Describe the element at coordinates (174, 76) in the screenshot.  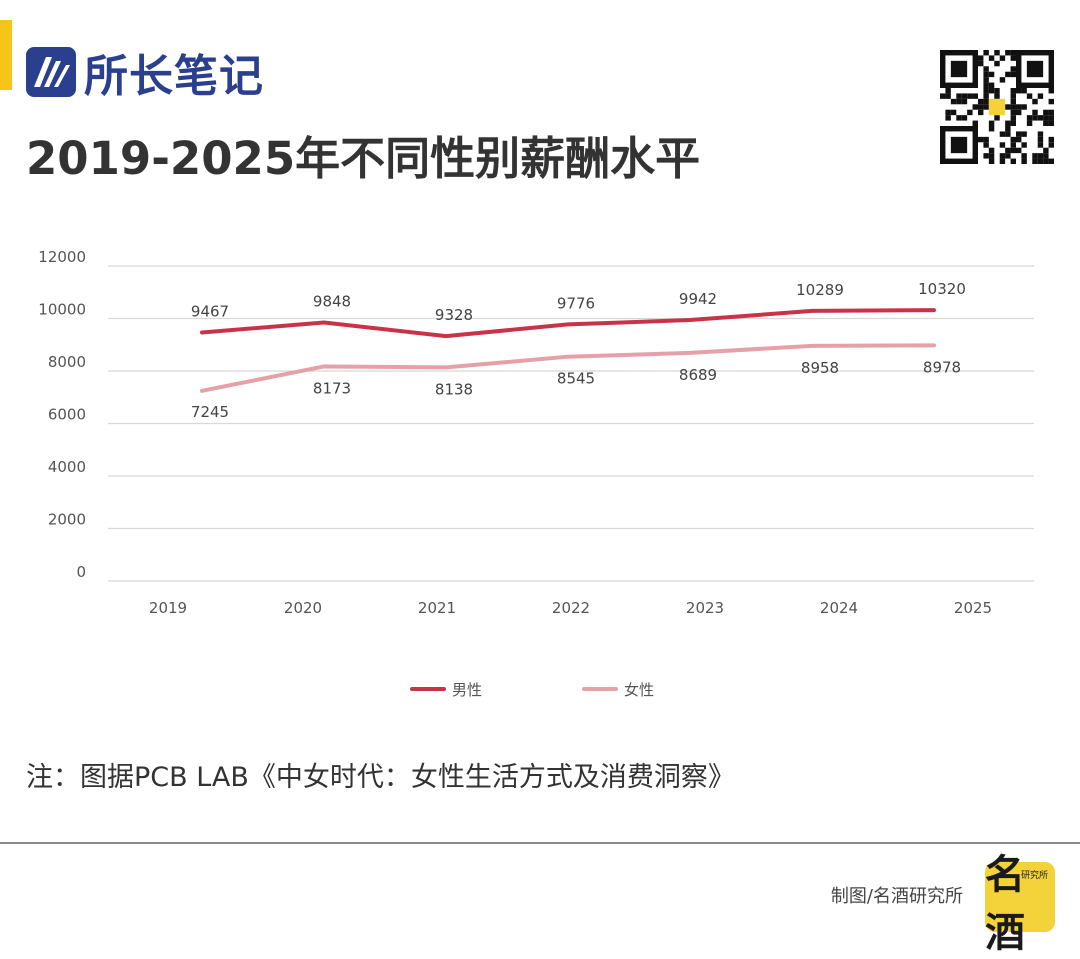
I see `logo-text: 所长笔记` at that location.